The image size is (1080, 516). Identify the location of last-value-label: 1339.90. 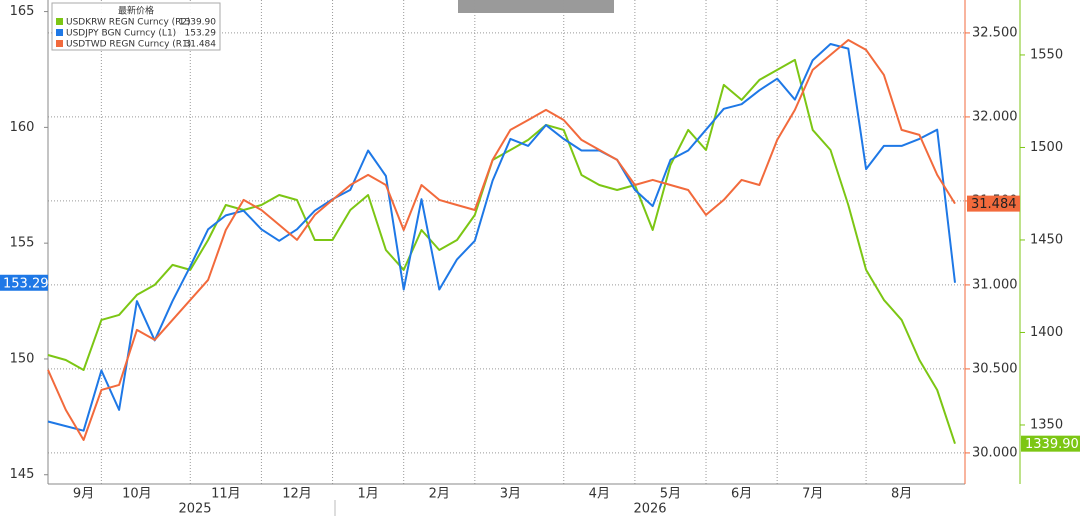
(1052, 444).